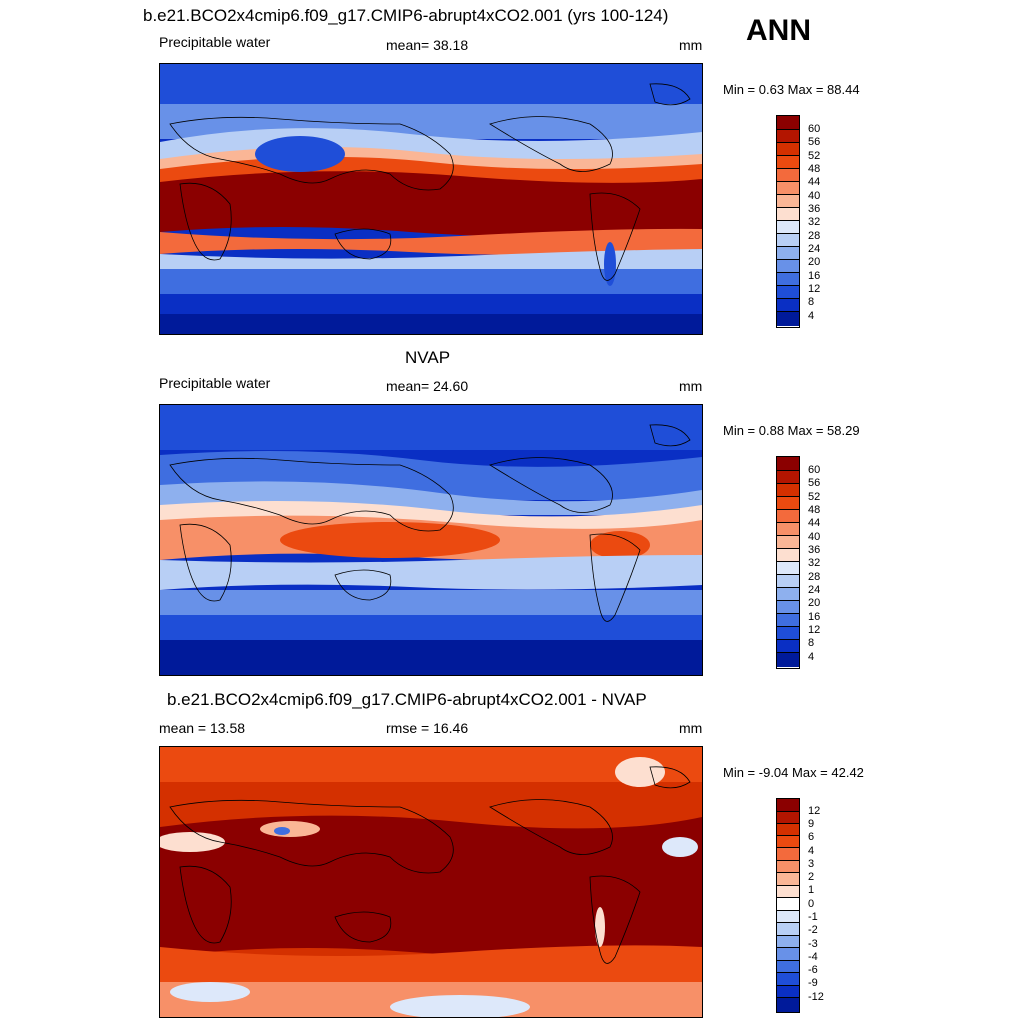  I want to click on panel3-colorbar, so click(788, 905).